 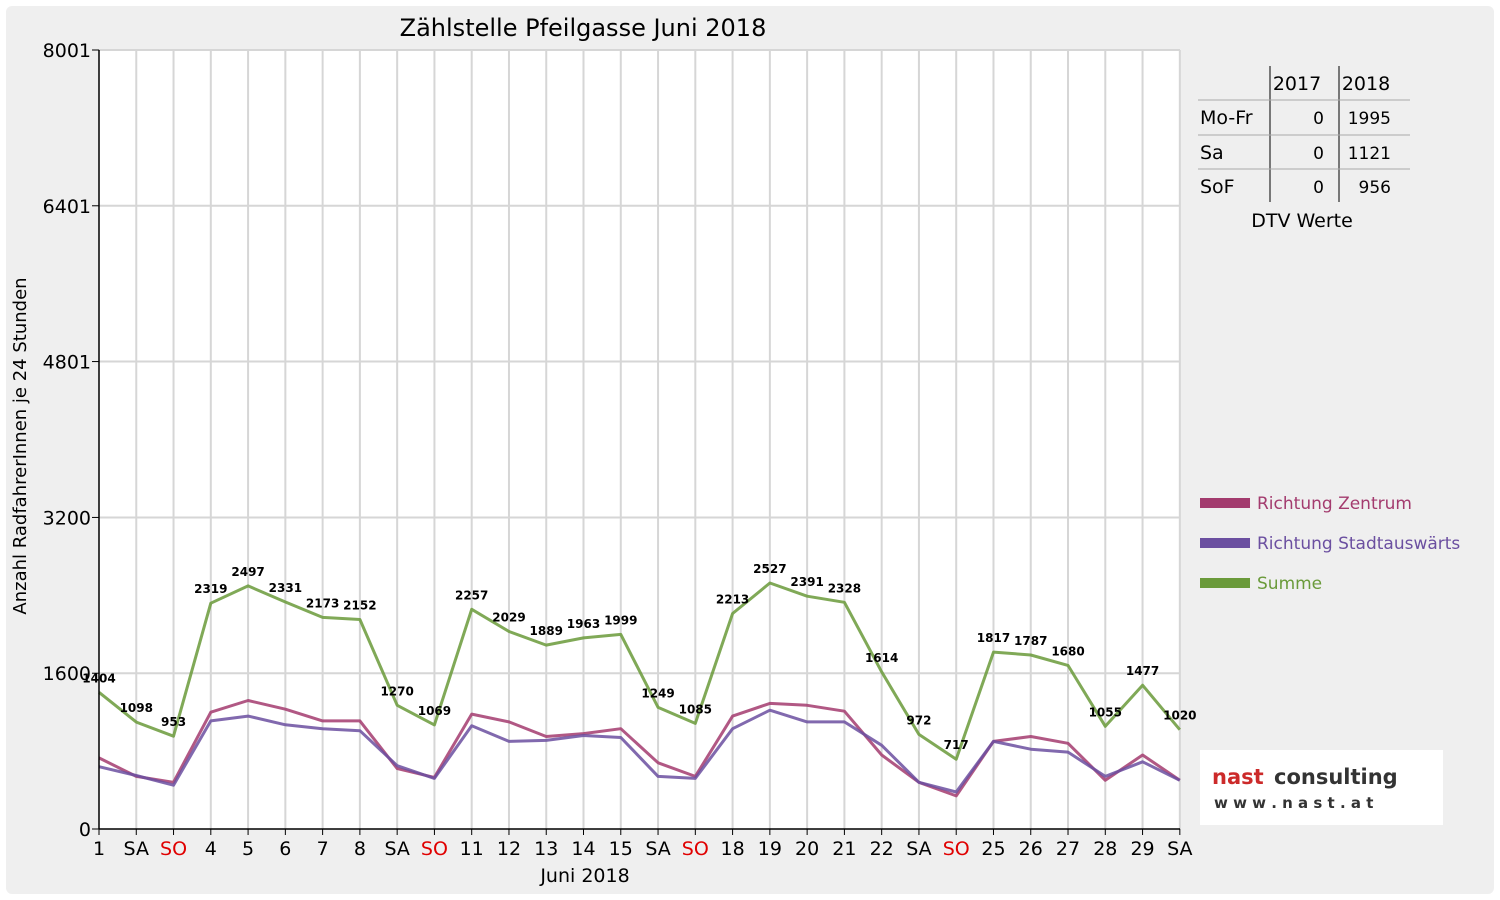 I want to click on x-tick-label: 28, so click(x=1105, y=849).